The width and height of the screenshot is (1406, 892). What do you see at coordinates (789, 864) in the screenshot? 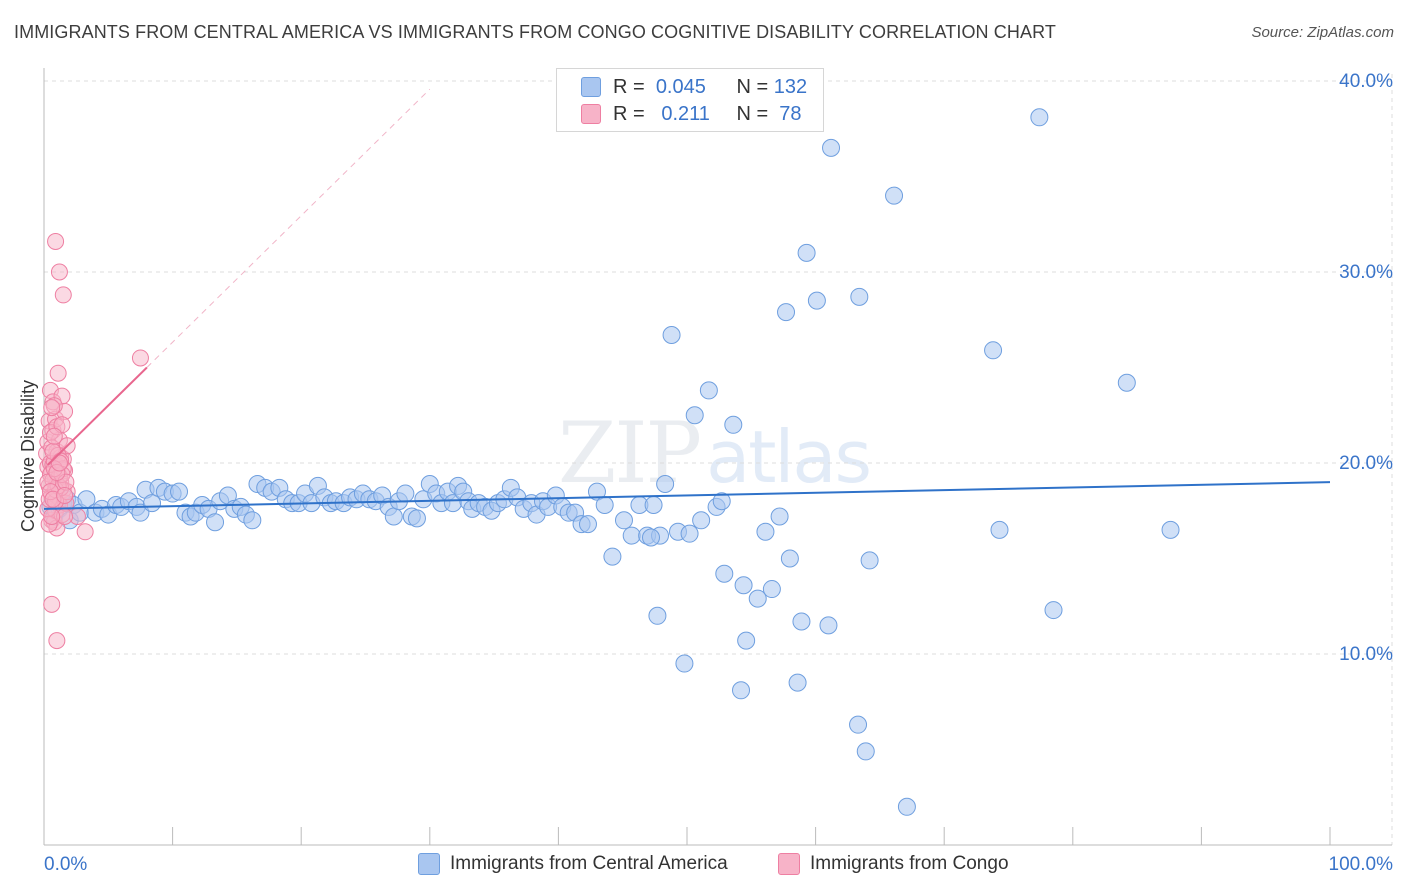
I see `legend-swatch-pink` at bounding box center [789, 864].